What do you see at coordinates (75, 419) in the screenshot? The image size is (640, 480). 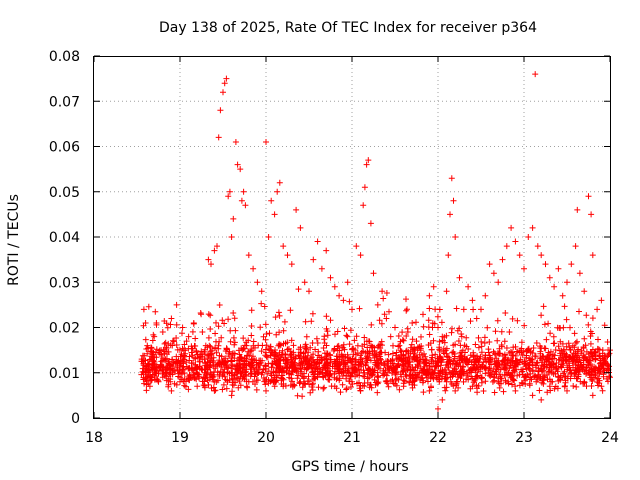 I see `y-tick-label: 0` at bounding box center [75, 419].